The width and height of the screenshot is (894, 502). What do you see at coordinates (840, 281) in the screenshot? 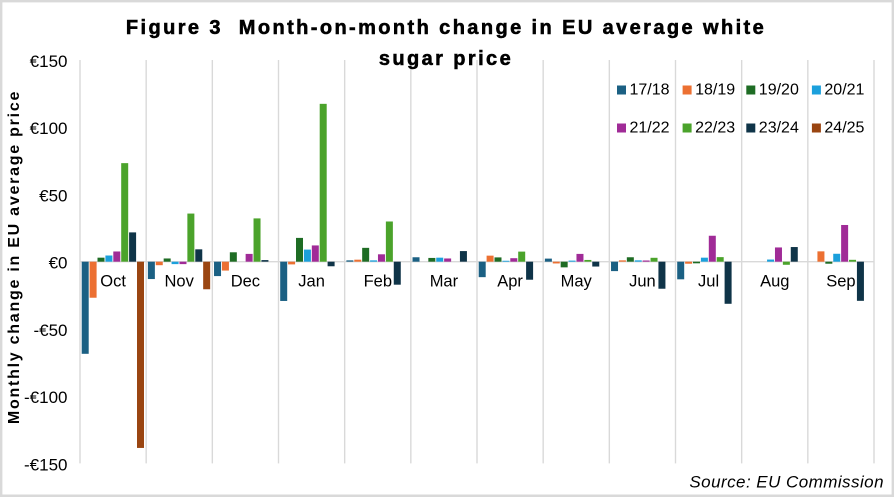
I see `svg-text: Sep` at bounding box center [840, 281].